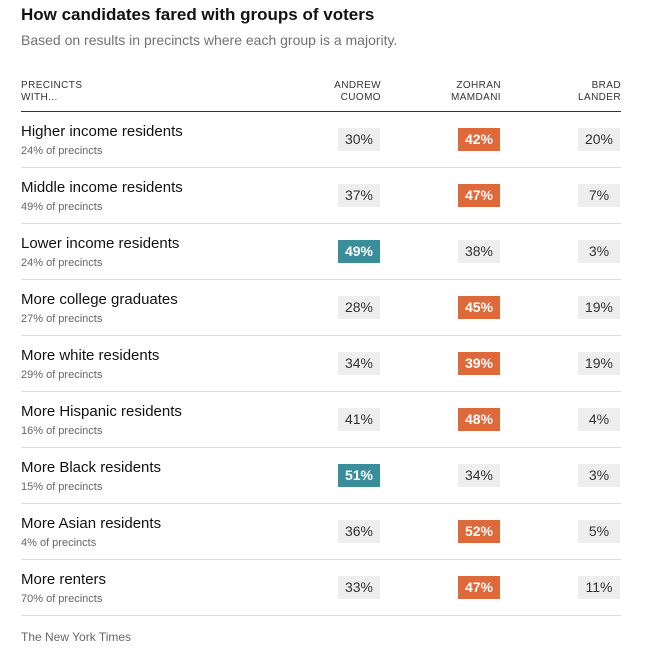 This screenshot has width=646, height=656. Describe the element at coordinates (76, 637) in the screenshot. I see `source-credit: The New York Times` at that location.